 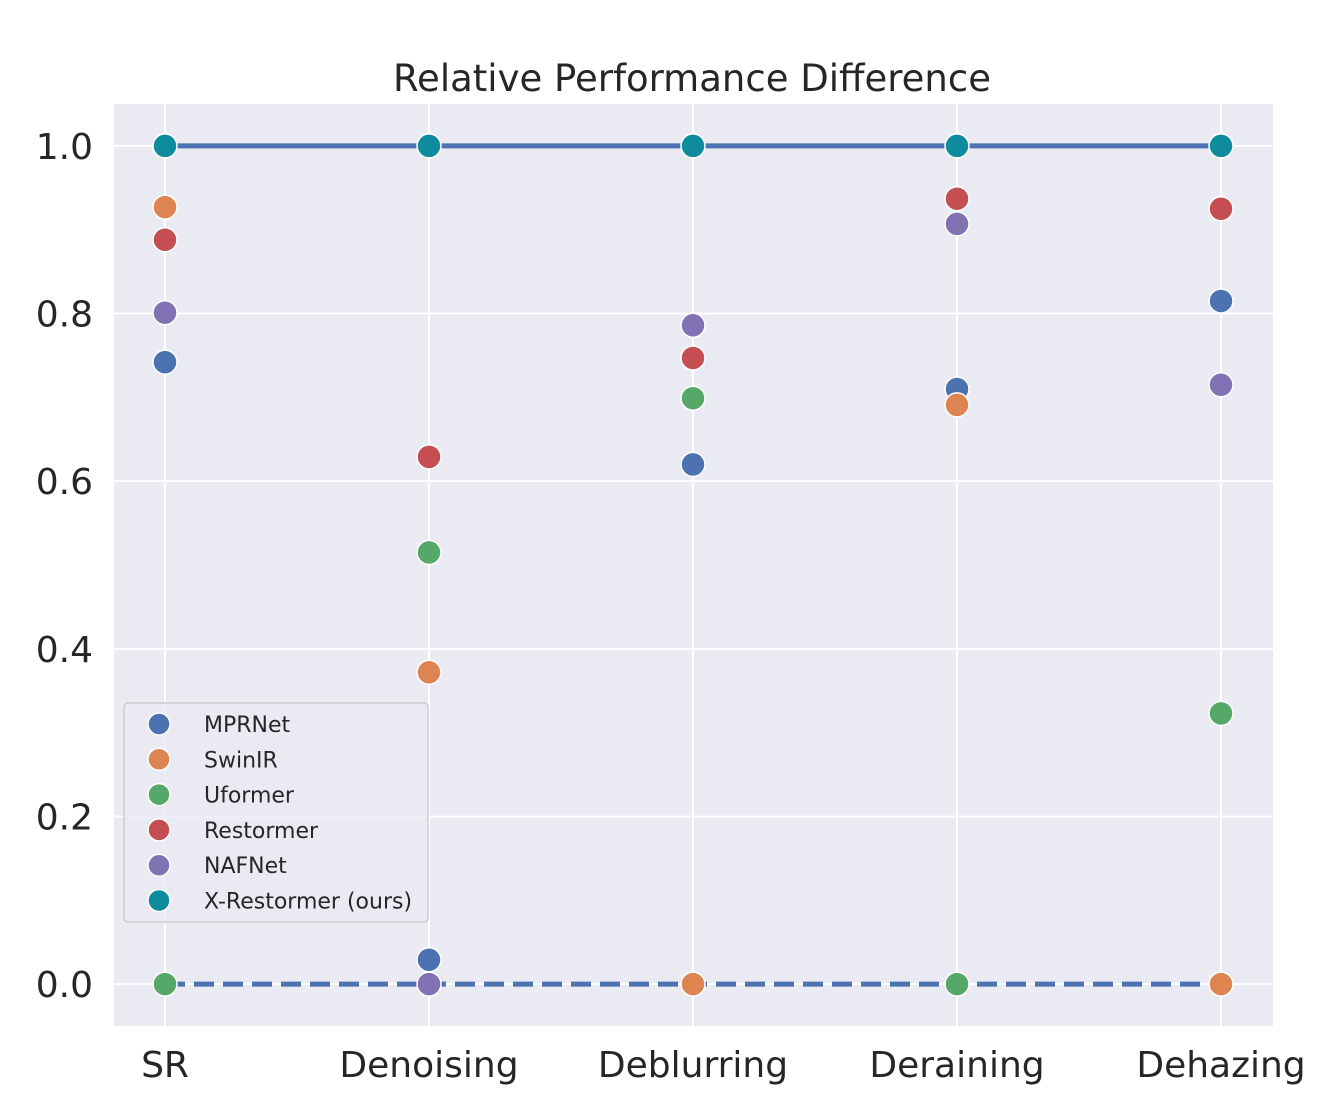 I want to click on y-tick-label: 0.6, so click(x=64, y=482).